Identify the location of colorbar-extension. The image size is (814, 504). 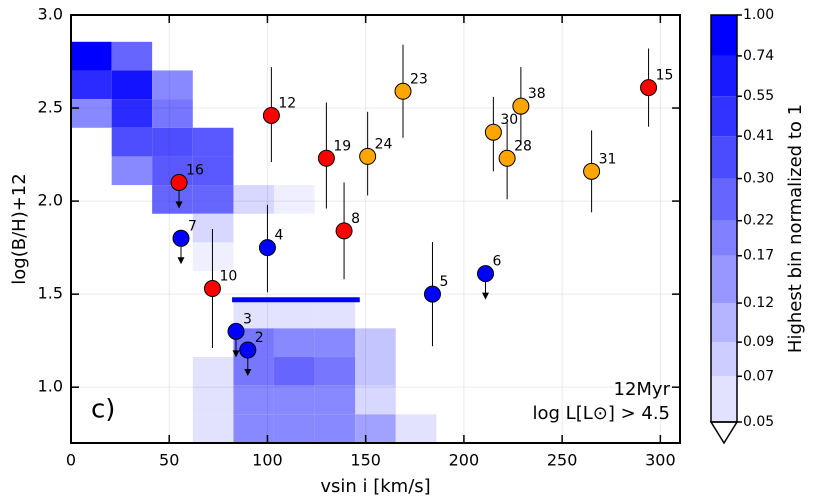
(724, 433).